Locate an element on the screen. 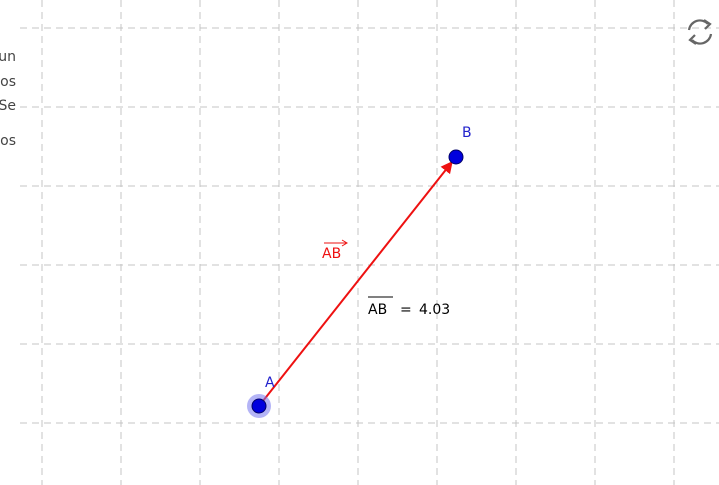 The height and width of the screenshot is (485, 719). reset-icon is located at coordinates (700, 32).